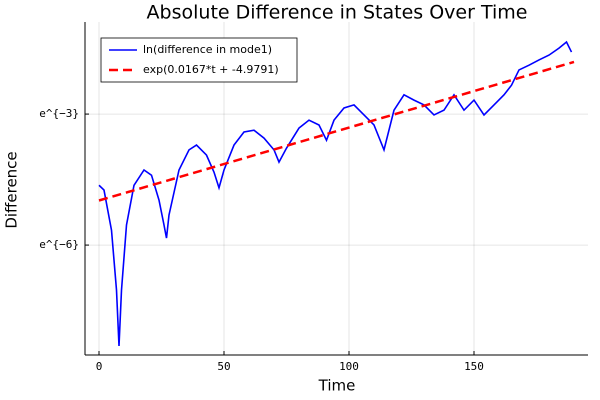 This screenshot has width=600, height=400. What do you see at coordinates (59, 113) in the screenshot?
I see `y-tick-label: e^{−3}` at bounding box center [59, 113].